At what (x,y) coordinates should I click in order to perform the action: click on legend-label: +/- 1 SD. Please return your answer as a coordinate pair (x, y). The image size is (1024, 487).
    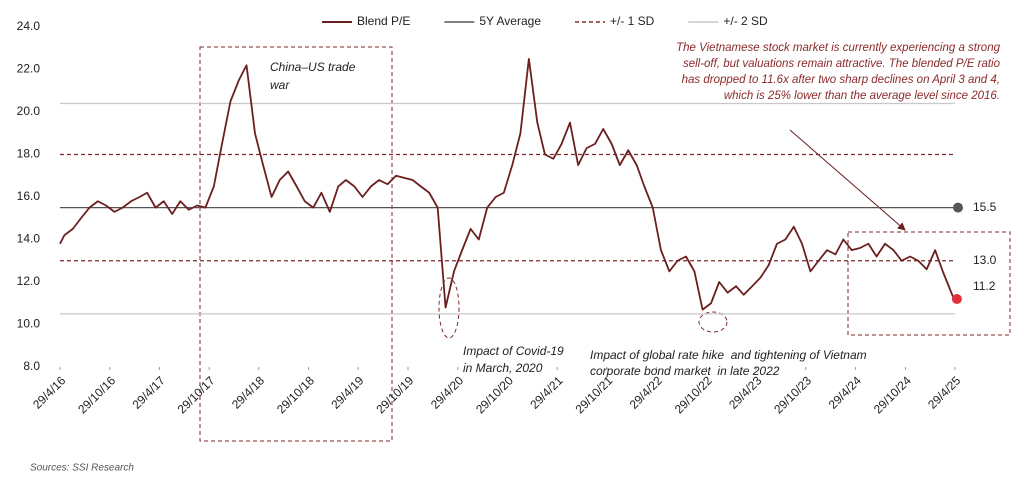
    Looking at the image, I should click on (632, 21).